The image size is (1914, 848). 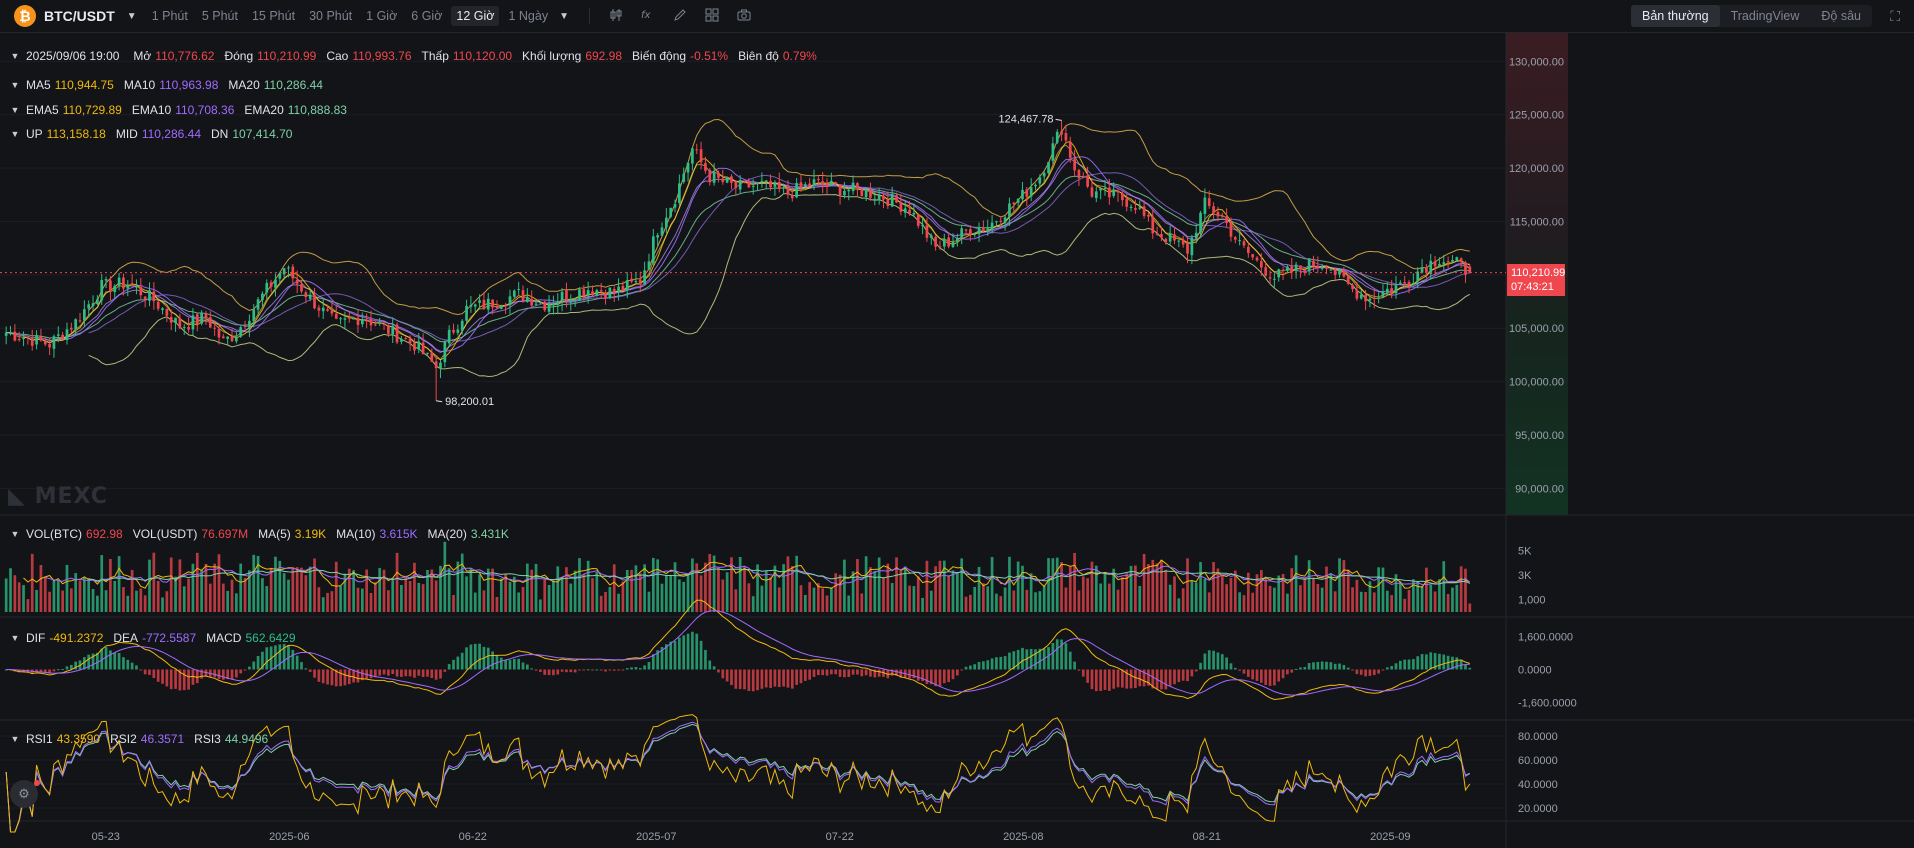 I want to click on macd-label-0: DIF, so click(x=36, y=638).